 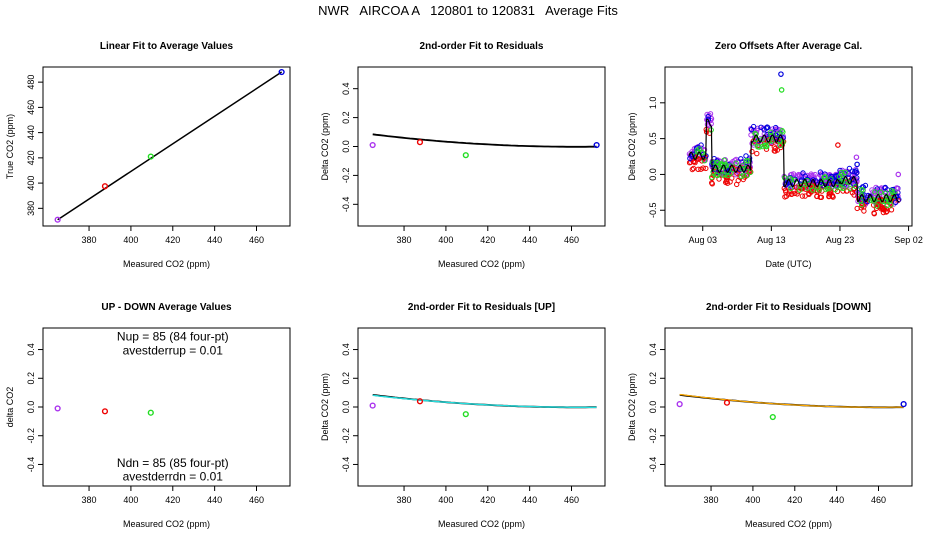 What do you see at coordinates (794, 160) in the screenshot?
I see `mean-line` at bounding box center [794, 160].